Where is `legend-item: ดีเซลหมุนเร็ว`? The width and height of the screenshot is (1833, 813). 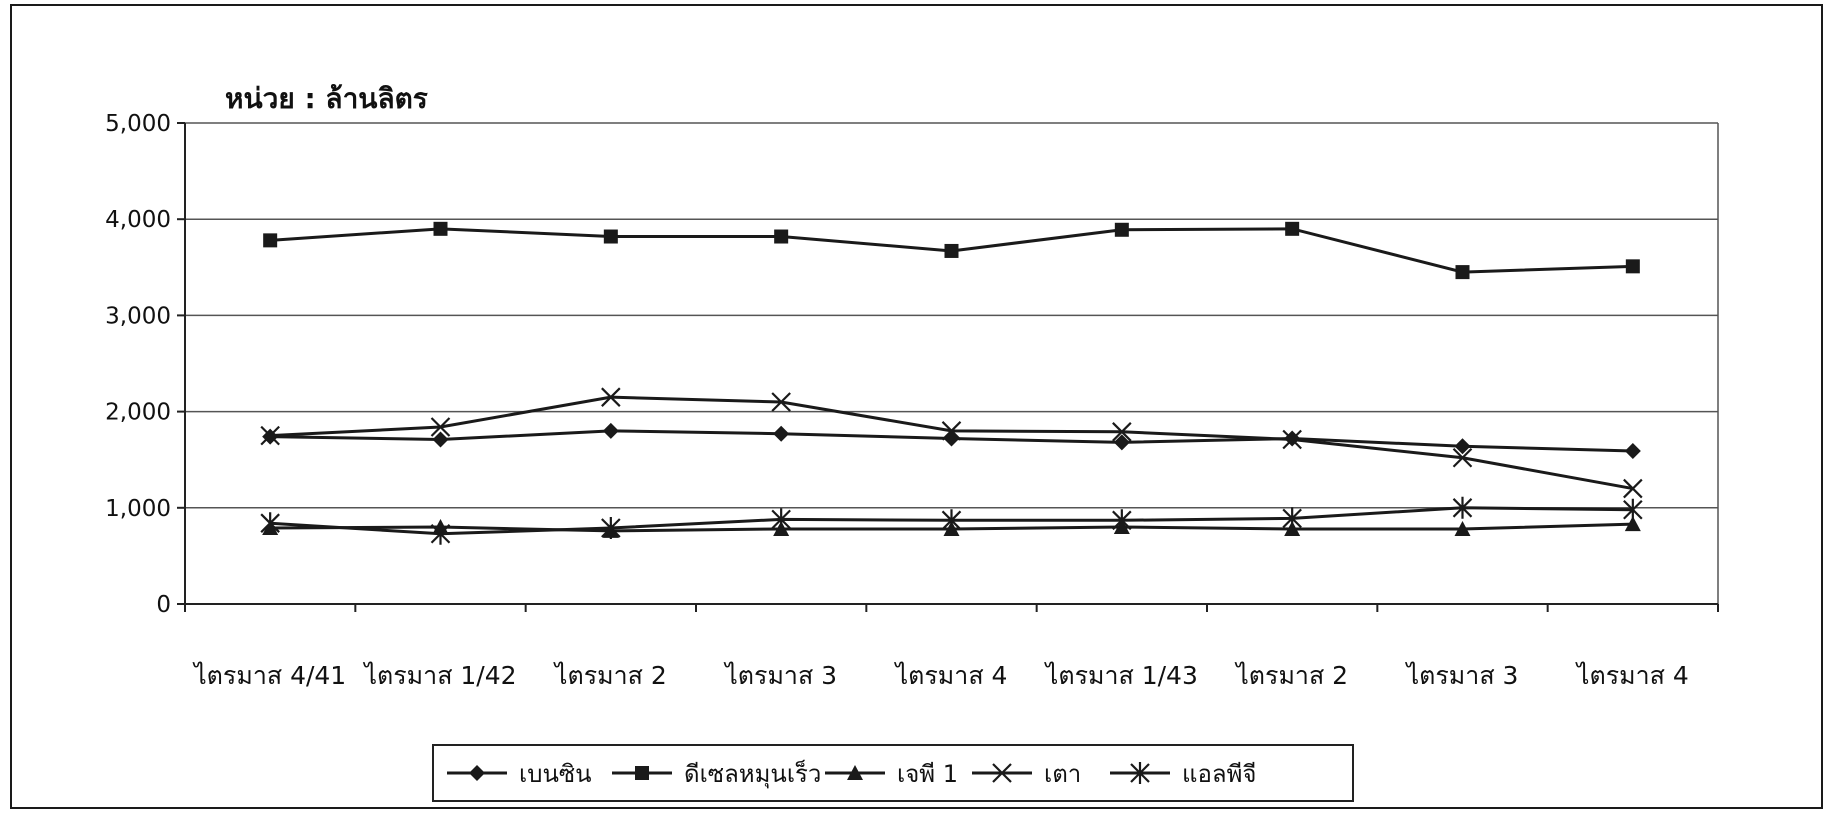
legend-item: ดีเซลหมุนเร็ว is located at coordinates (716, 774).